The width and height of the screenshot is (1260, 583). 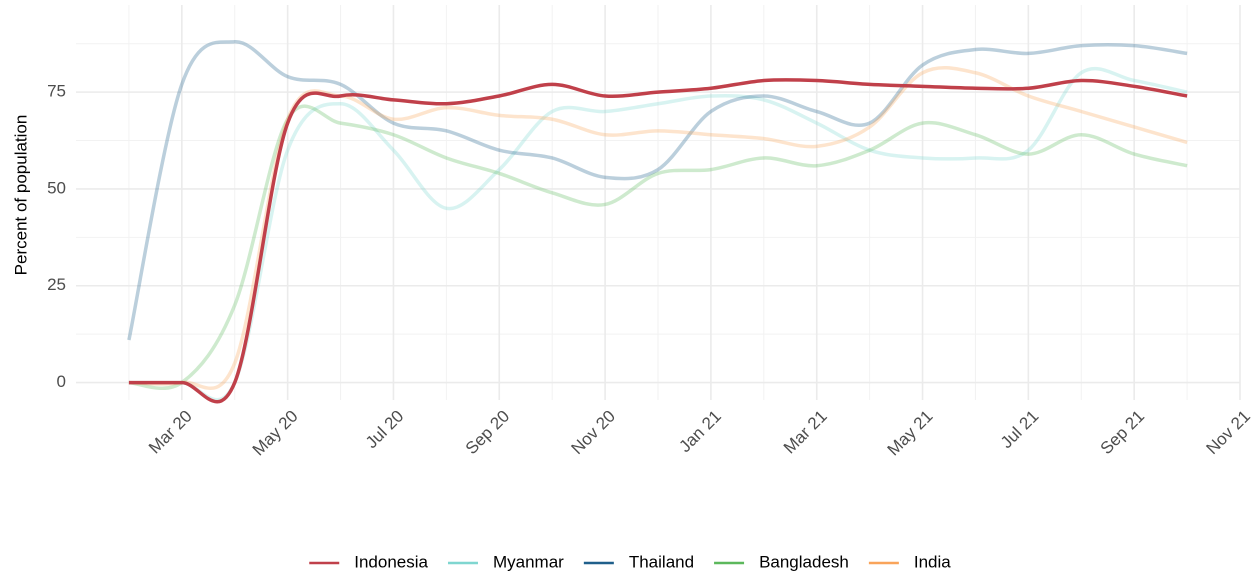 What do you see at coordinates (1020, 430) in the screenshot?
I see `x-tick-label: Jul 21` at bounding box center [1020, 430].